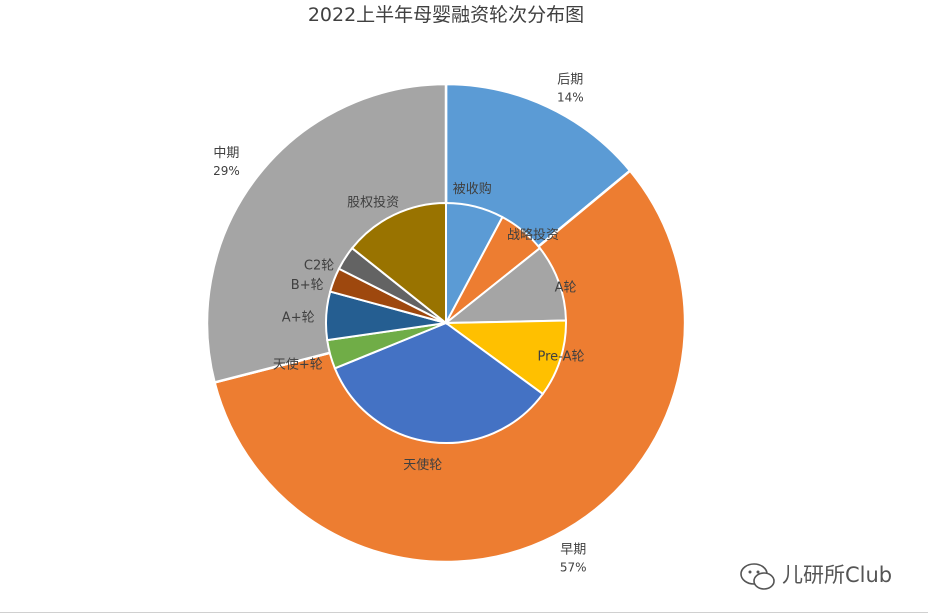  Describe the element at coordinates (446, 15) in the screenshot. I see `chart-title: 2022上半年母婴融资轮次分布图` at that location.